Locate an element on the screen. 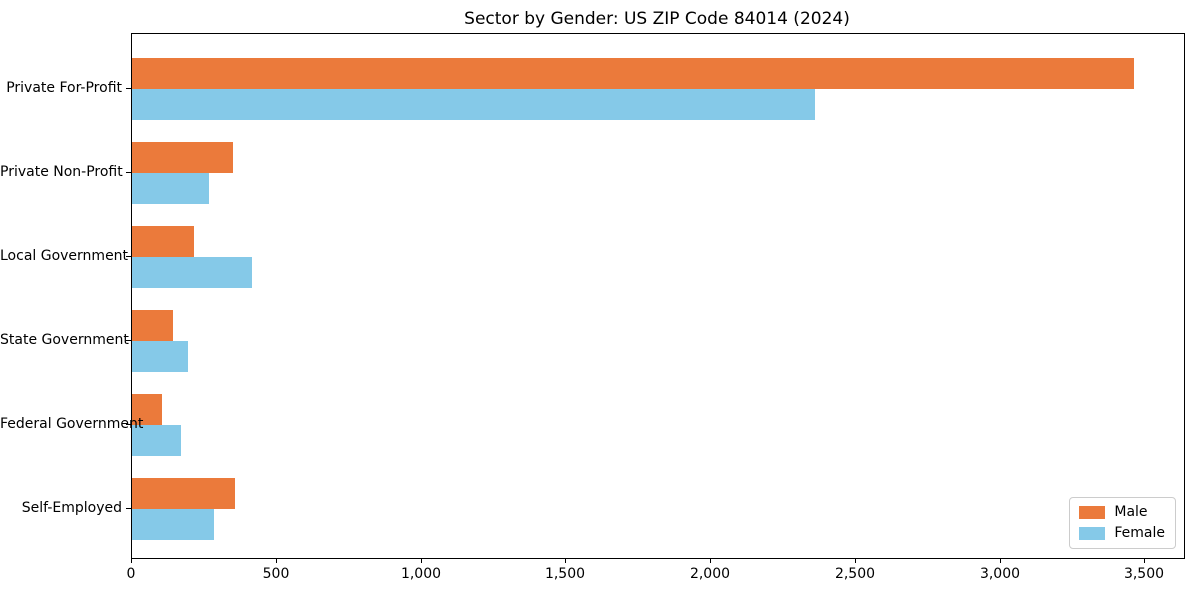  bar-female-local-government is located at coordinates (192, 272).